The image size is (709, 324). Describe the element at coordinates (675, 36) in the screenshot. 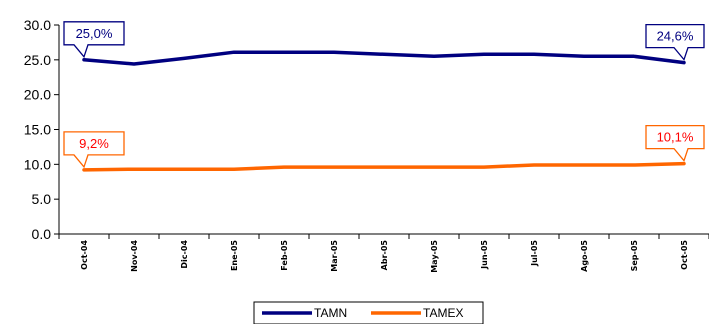

I see `callout-label: 24,6%` at that location.